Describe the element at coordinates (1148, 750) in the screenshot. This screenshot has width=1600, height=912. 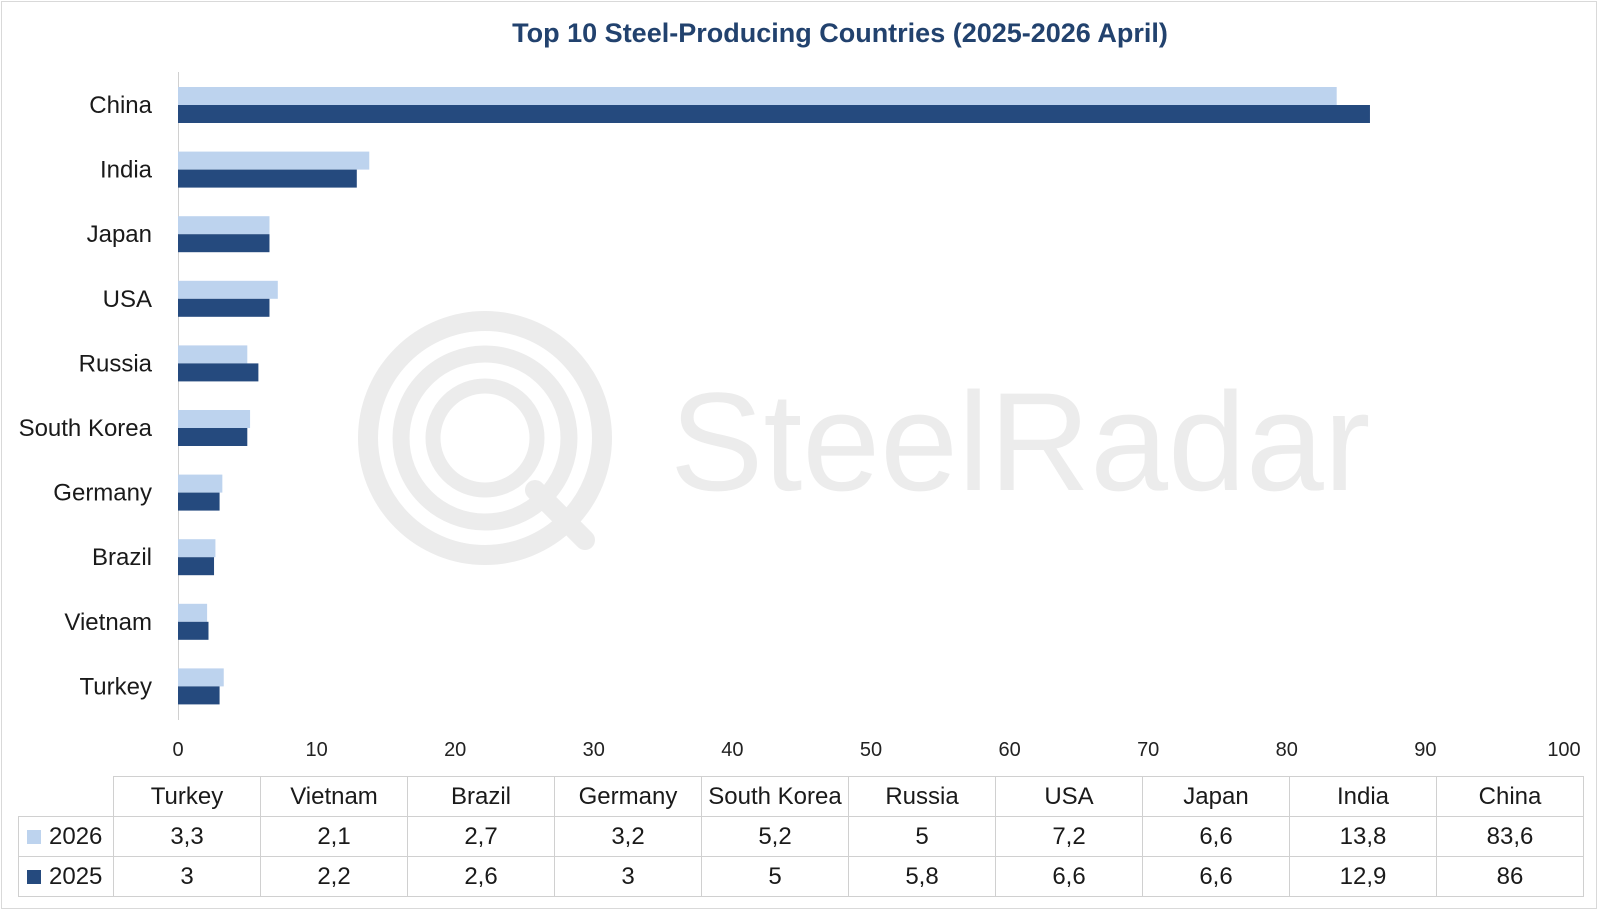
I see `x-tick-label: 70` at that location.